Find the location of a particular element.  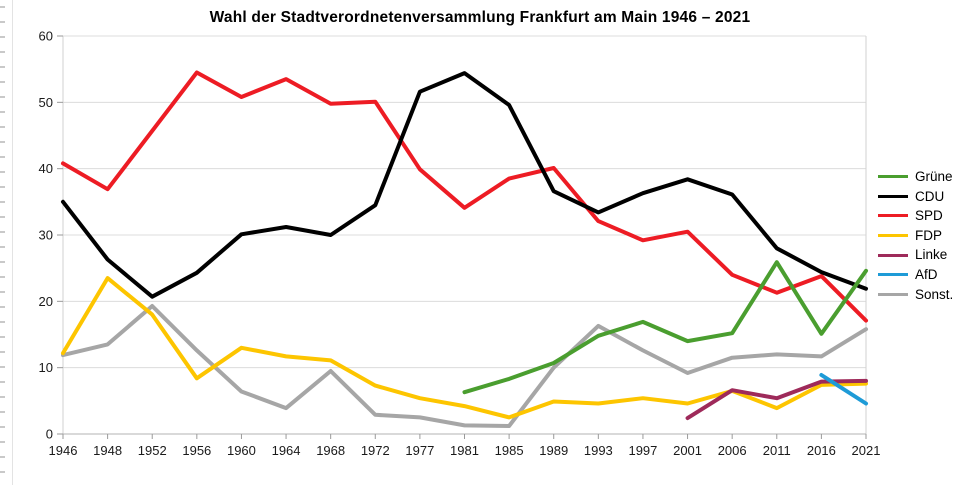

series-line-linke is located at coordinates (776, 399).